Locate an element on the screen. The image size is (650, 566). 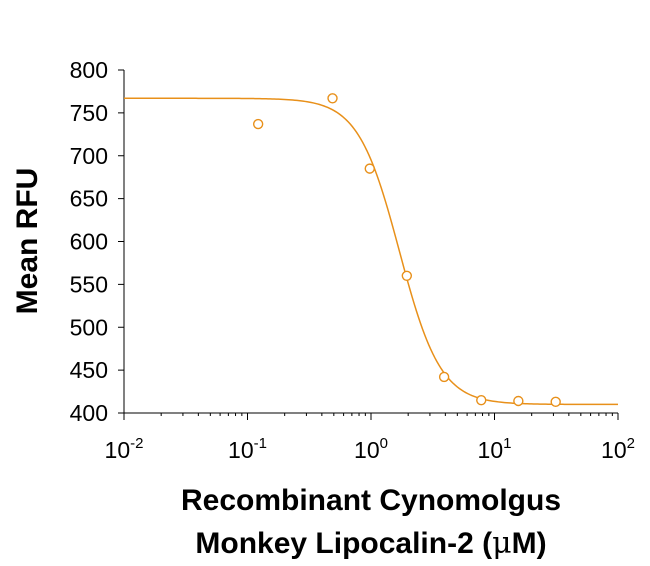
x-axis-title-line2-suffix: M) is located at coordinates (529, 543).